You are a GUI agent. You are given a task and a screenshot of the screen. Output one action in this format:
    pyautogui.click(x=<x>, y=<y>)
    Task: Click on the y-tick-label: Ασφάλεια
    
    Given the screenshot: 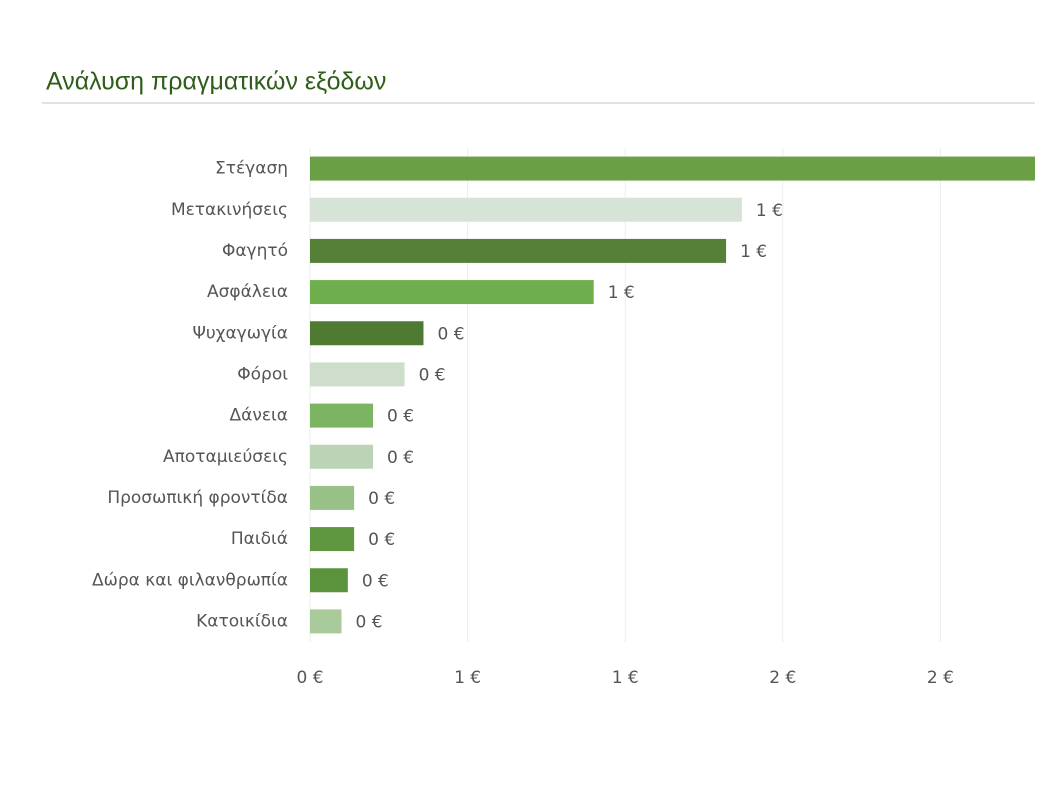 What is the action you would take?
    pyautogui.click(x=247, y=292)
    